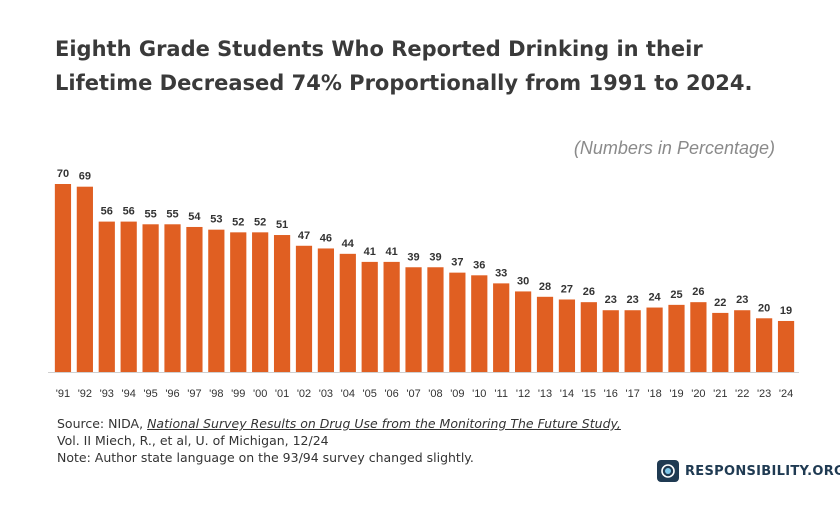 The image size is (840, 506). I want to click on data-label-9: 52, so click(260, 222).